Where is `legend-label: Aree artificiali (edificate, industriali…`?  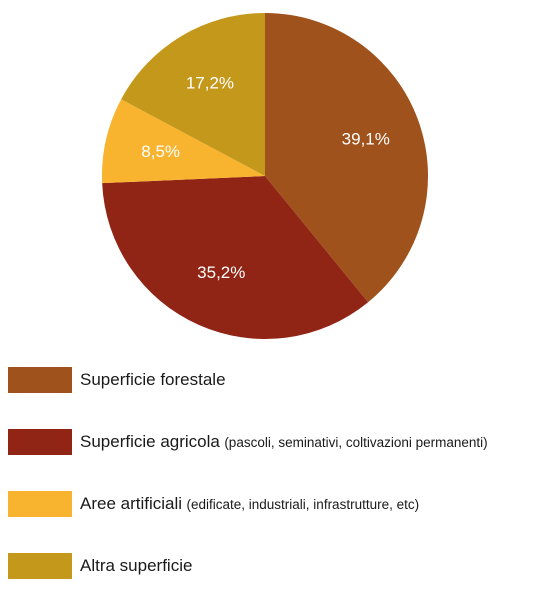
legend-label: Aree artificiali (edificate, industriali… is located at coordinates (249, 504).